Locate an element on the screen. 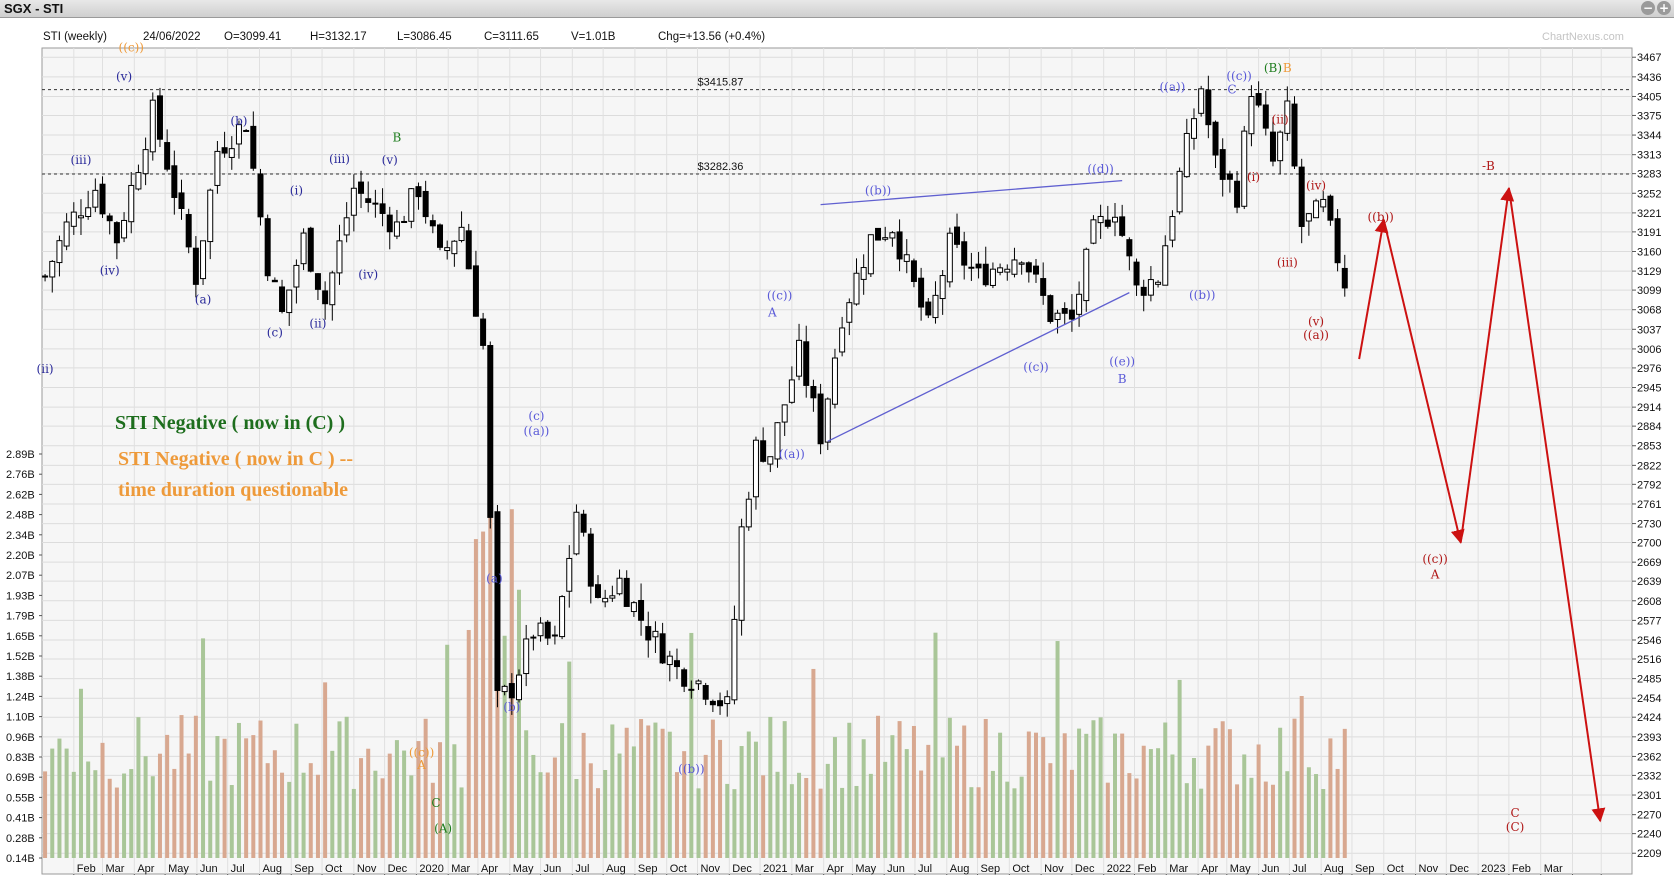 This screenshot has height=875, width=1674. reference-label: $3415.87 is located at coordinates (720, 83).